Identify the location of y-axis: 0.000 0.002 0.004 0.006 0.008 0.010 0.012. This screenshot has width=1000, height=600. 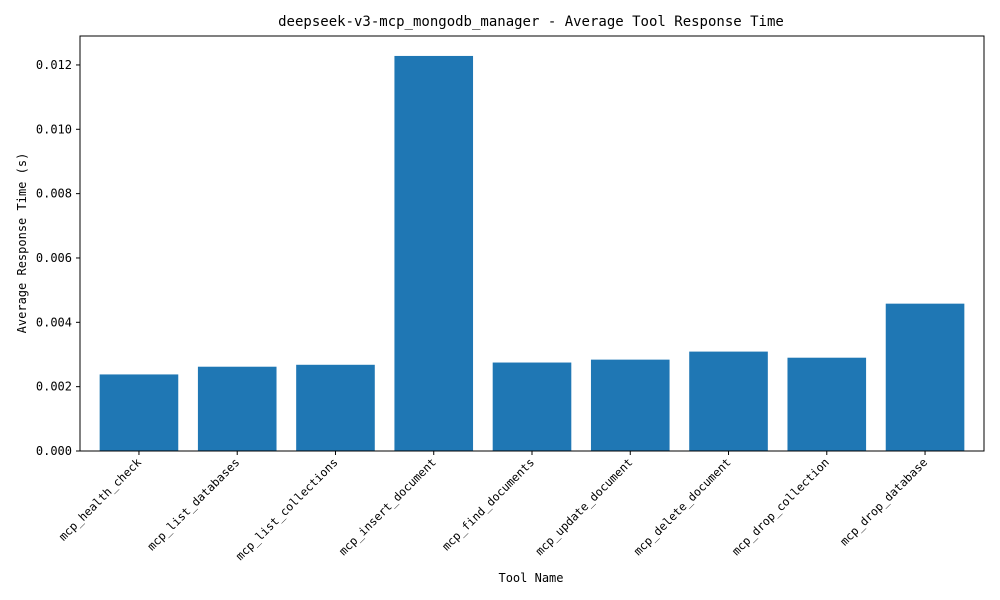
(58, 258).